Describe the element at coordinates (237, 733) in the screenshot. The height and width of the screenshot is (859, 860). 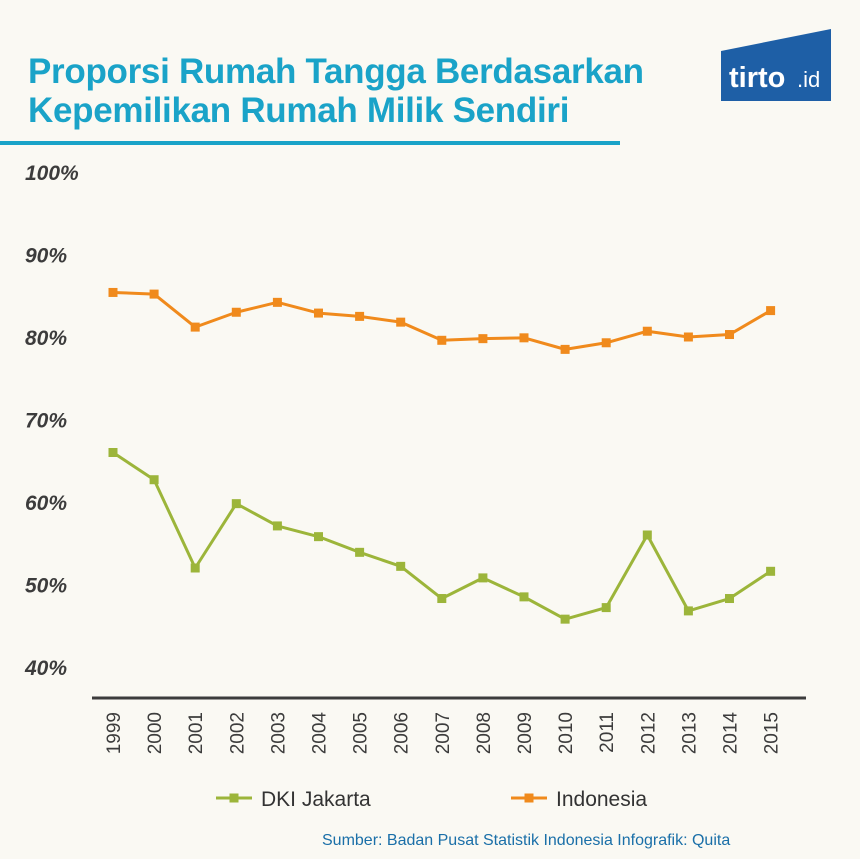
I see `x-tick-label: 2002` at that location.